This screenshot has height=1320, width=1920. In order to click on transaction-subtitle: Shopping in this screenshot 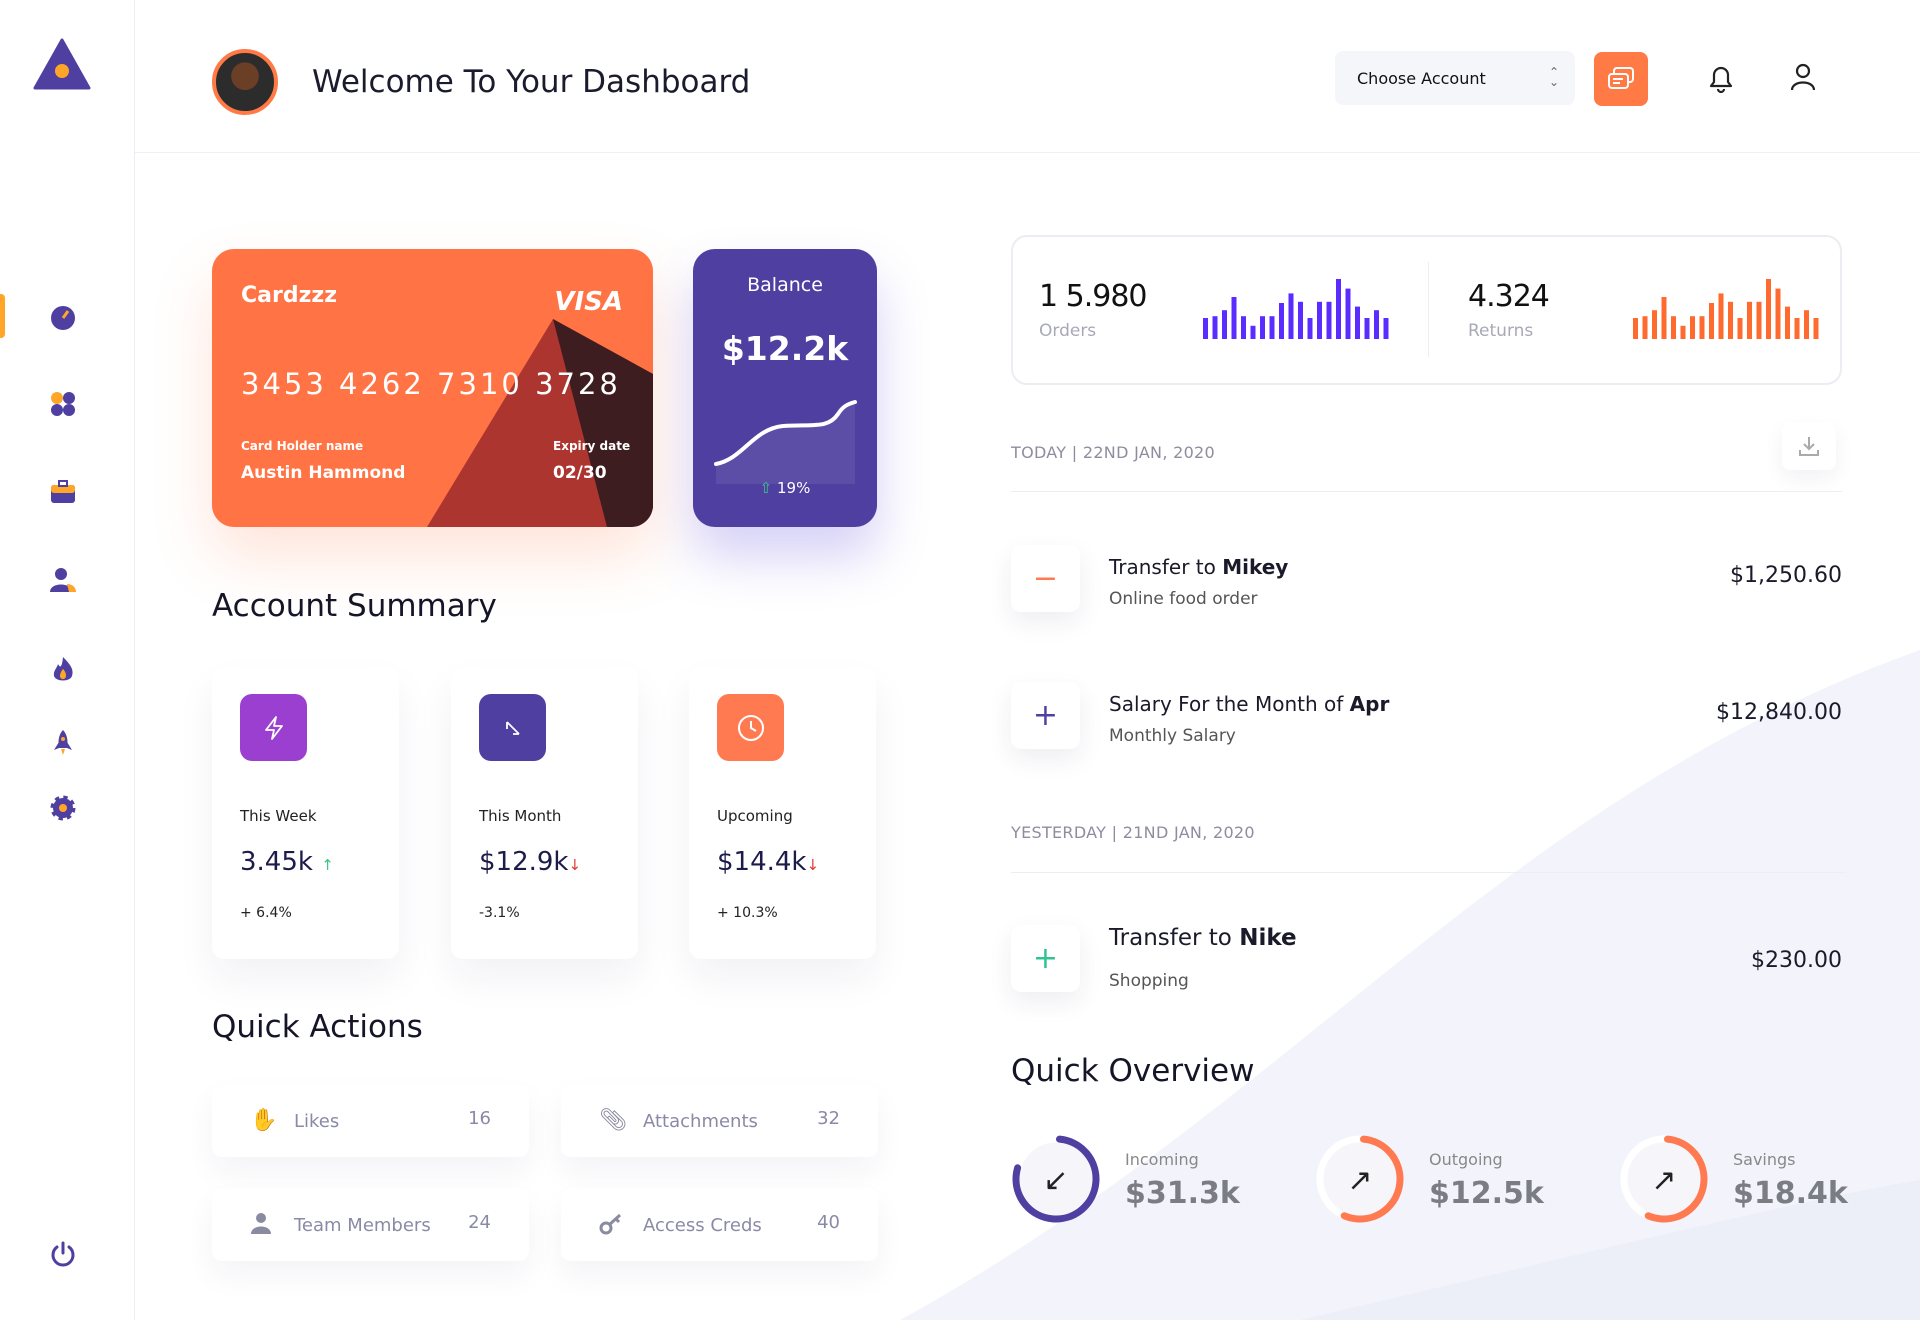, I will do `click(1149, 981)`.